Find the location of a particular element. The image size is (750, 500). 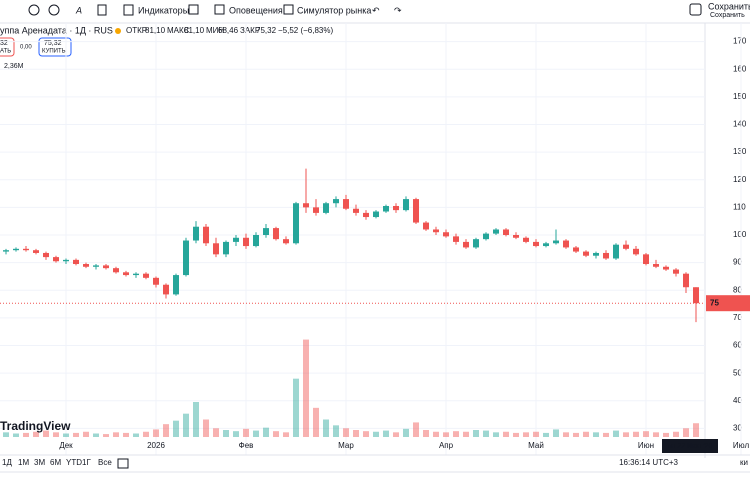

date-range-icon is located at coordinates (123, 463).